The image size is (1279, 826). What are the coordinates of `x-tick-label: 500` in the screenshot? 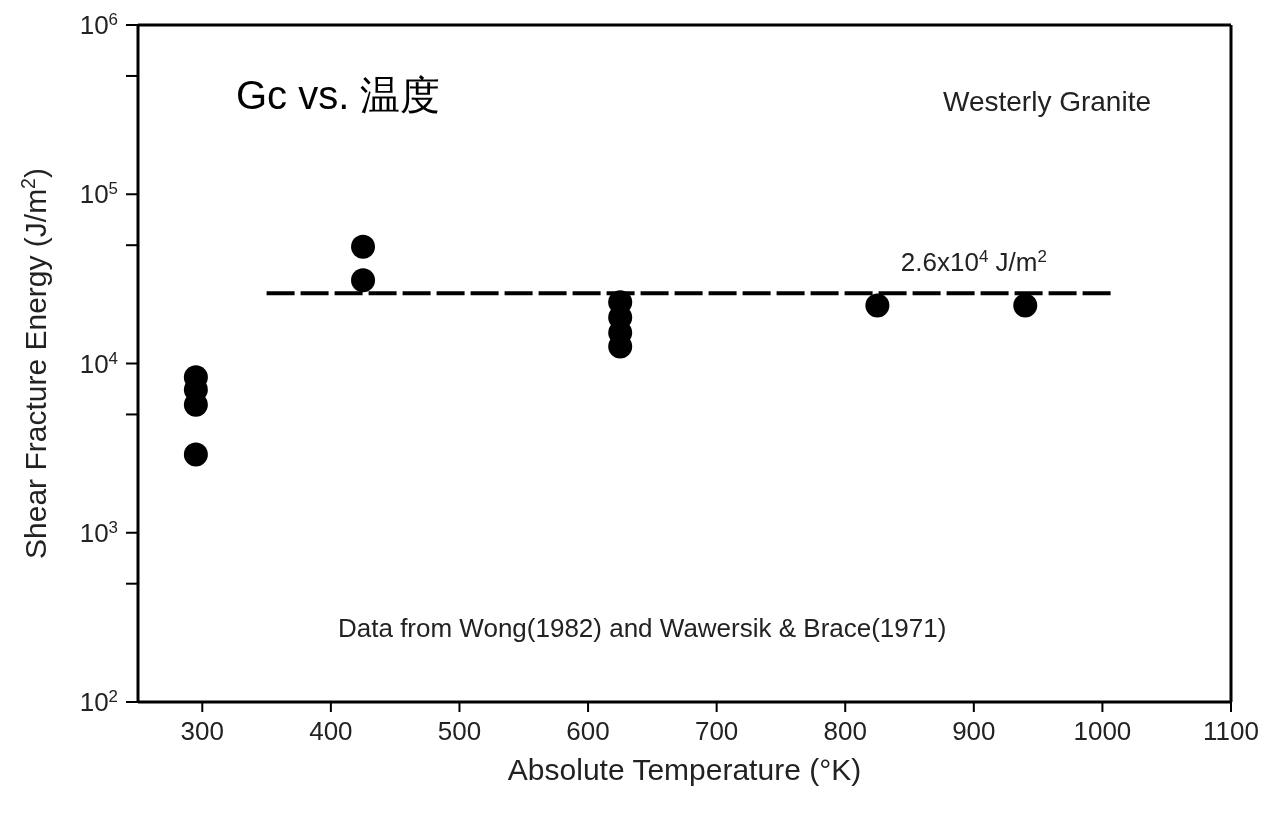 It's located at (459, 731).